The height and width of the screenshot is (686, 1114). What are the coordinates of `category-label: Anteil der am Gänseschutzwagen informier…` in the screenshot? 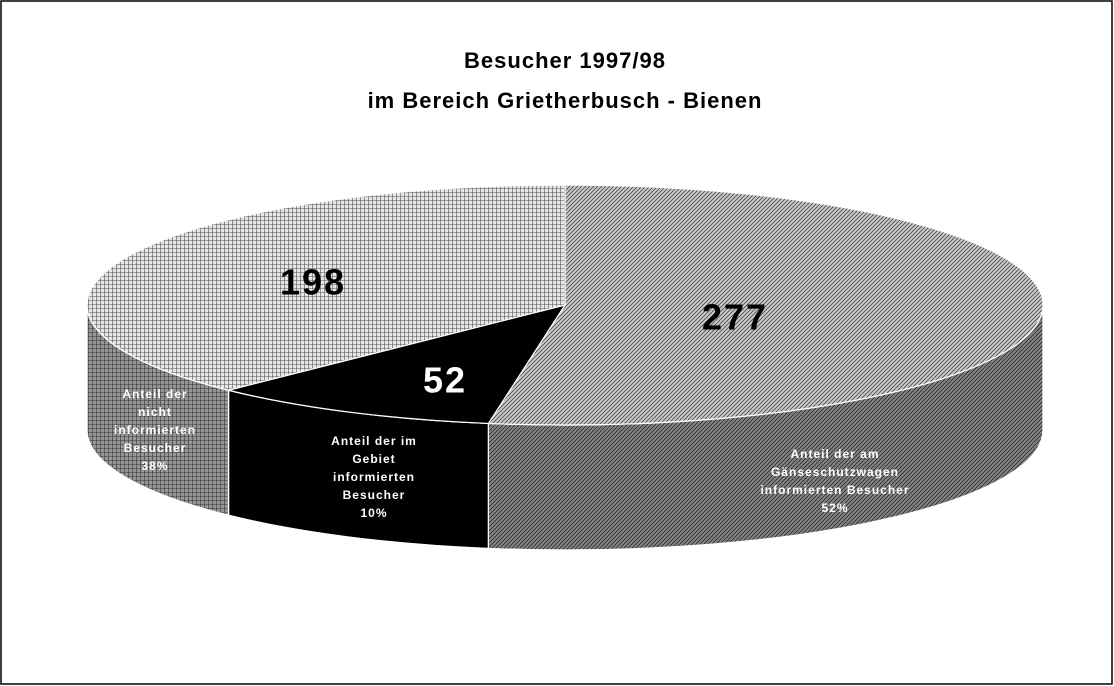 It's located at (834, 481).